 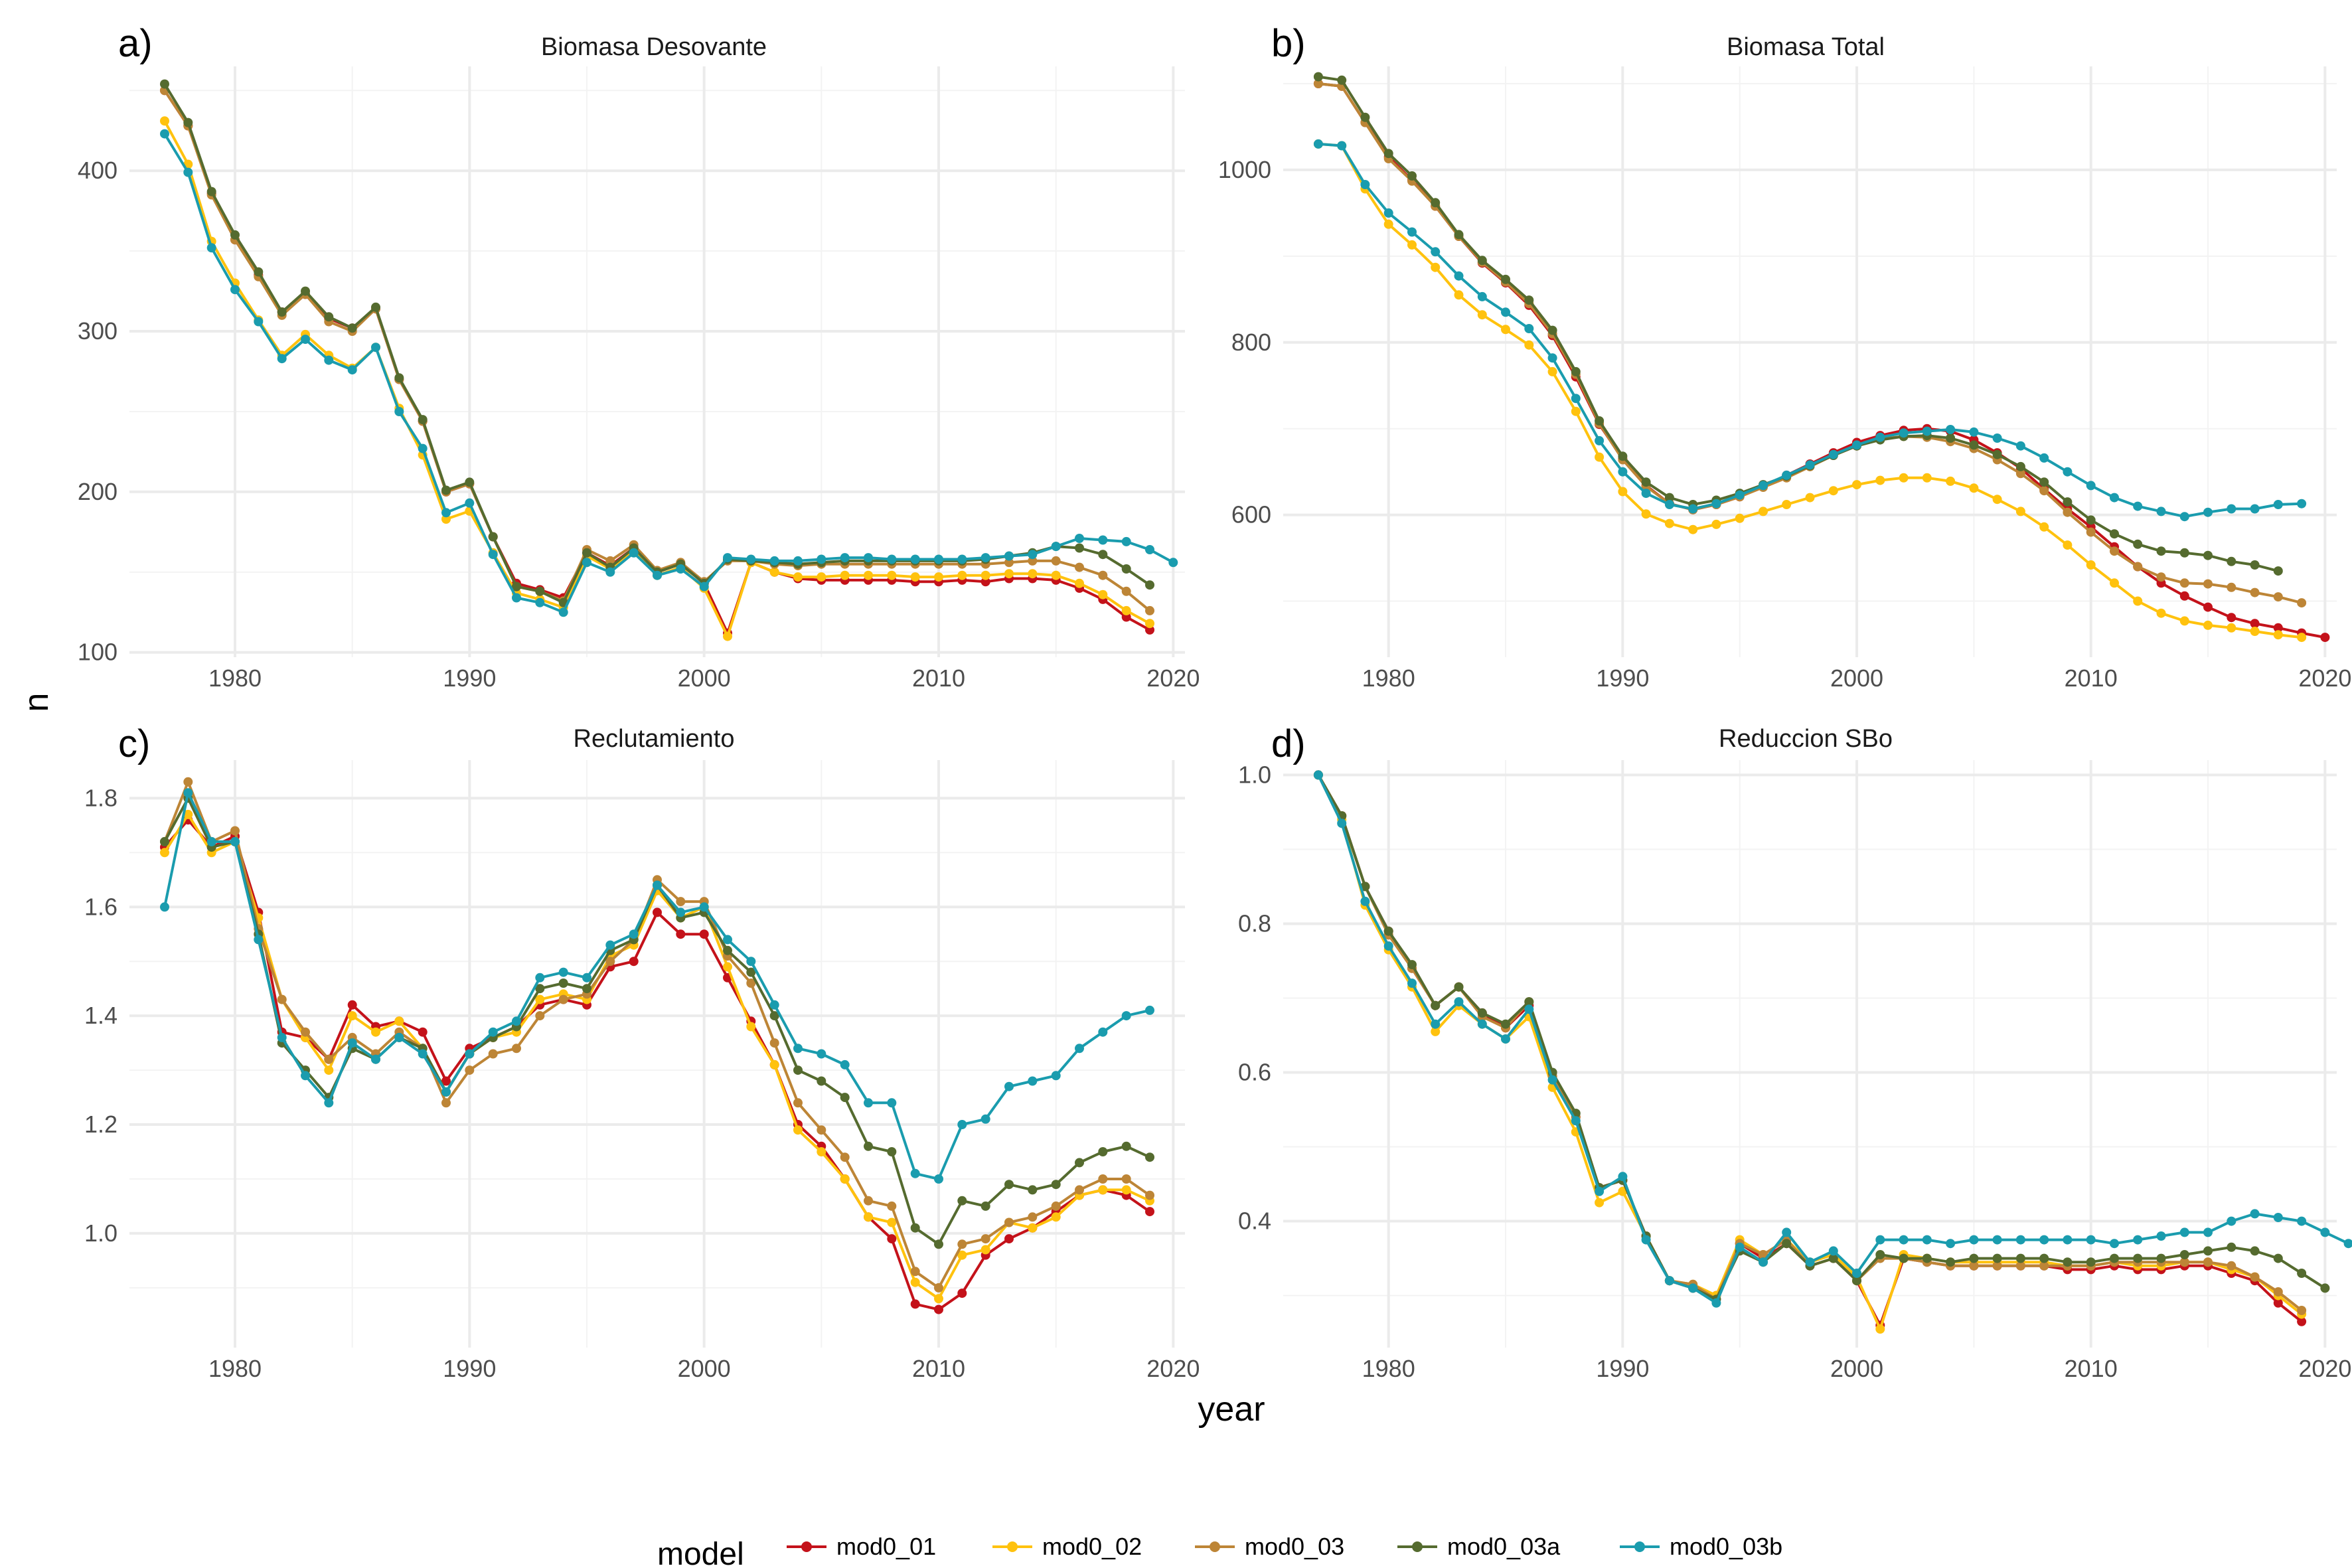 What do you see at coordinates (134, 743) in the screenshot?
I see `panel-c-tag: c)` at bounding box center [134, 743].